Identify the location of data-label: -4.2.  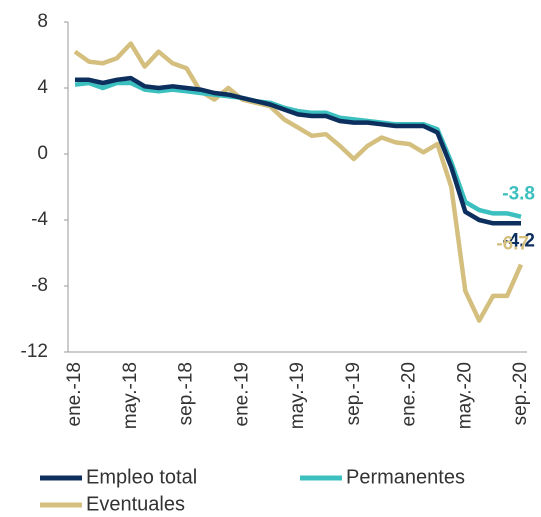
(518, 240).